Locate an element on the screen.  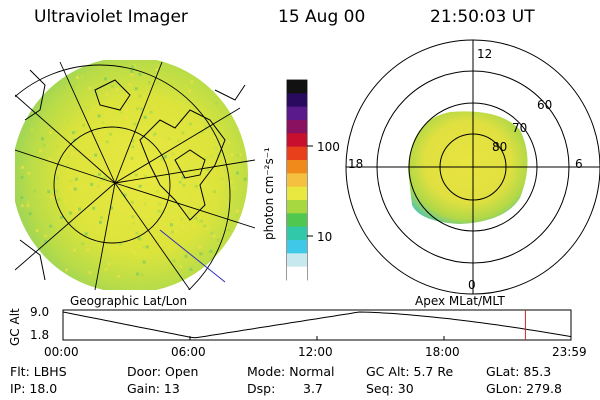
seq-info: Seq: 30 is located at coordinates (390, 388).